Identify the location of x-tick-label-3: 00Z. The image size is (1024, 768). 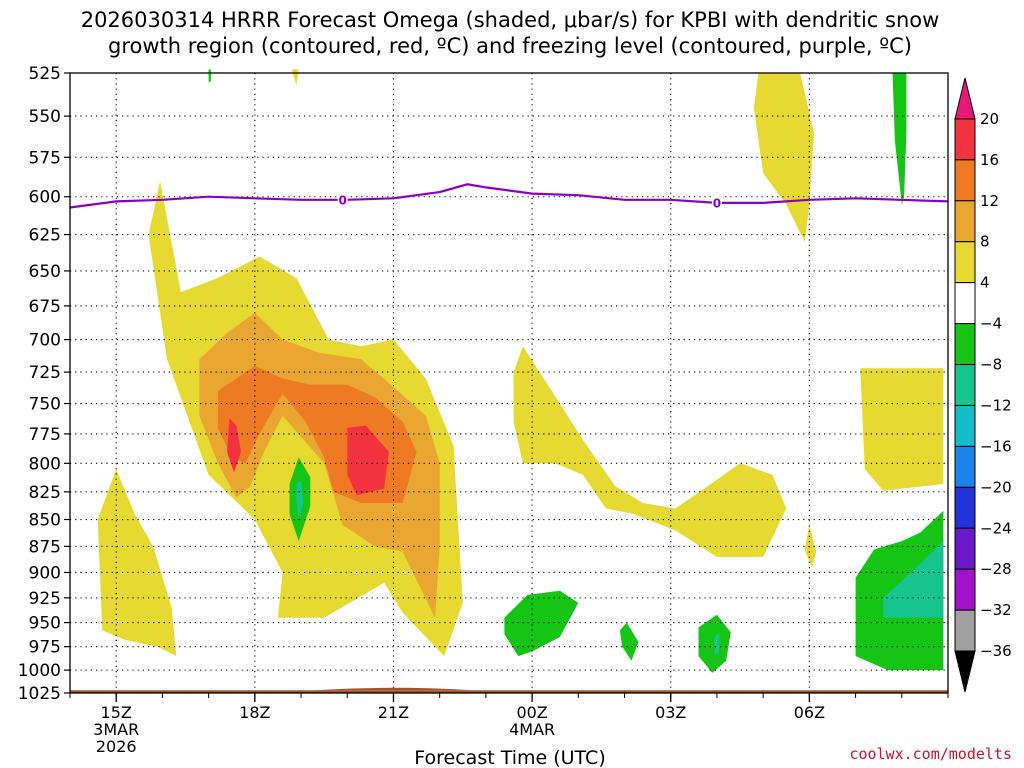
(531, 712).